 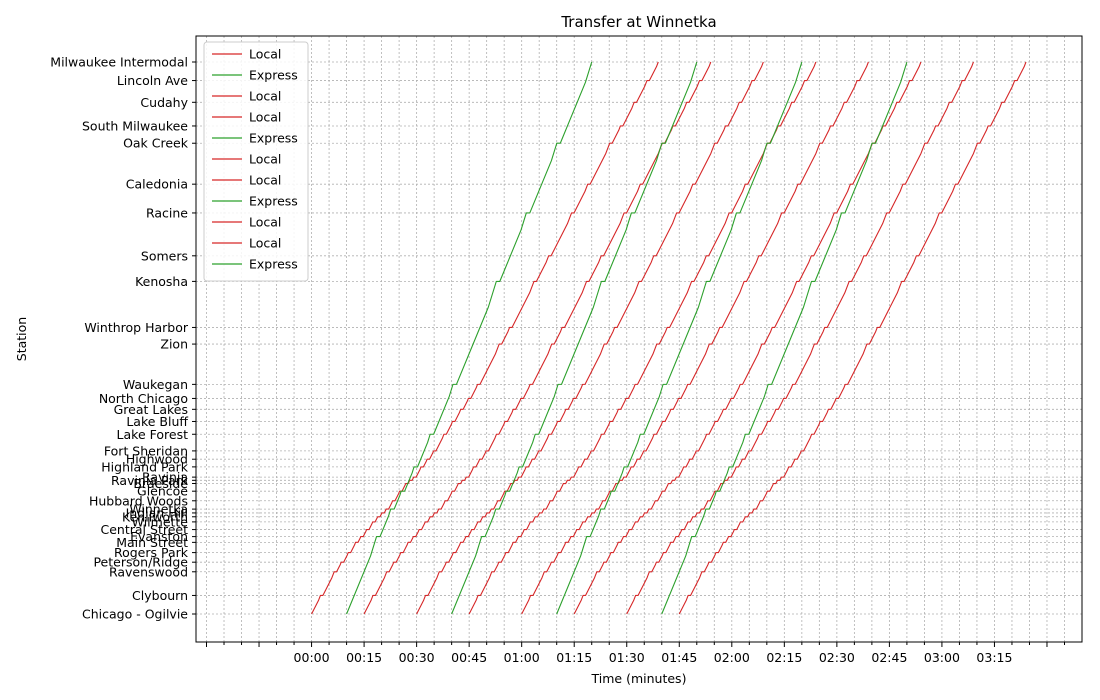 I want to click on station-label: Main Street, so click(x=152, y=542).